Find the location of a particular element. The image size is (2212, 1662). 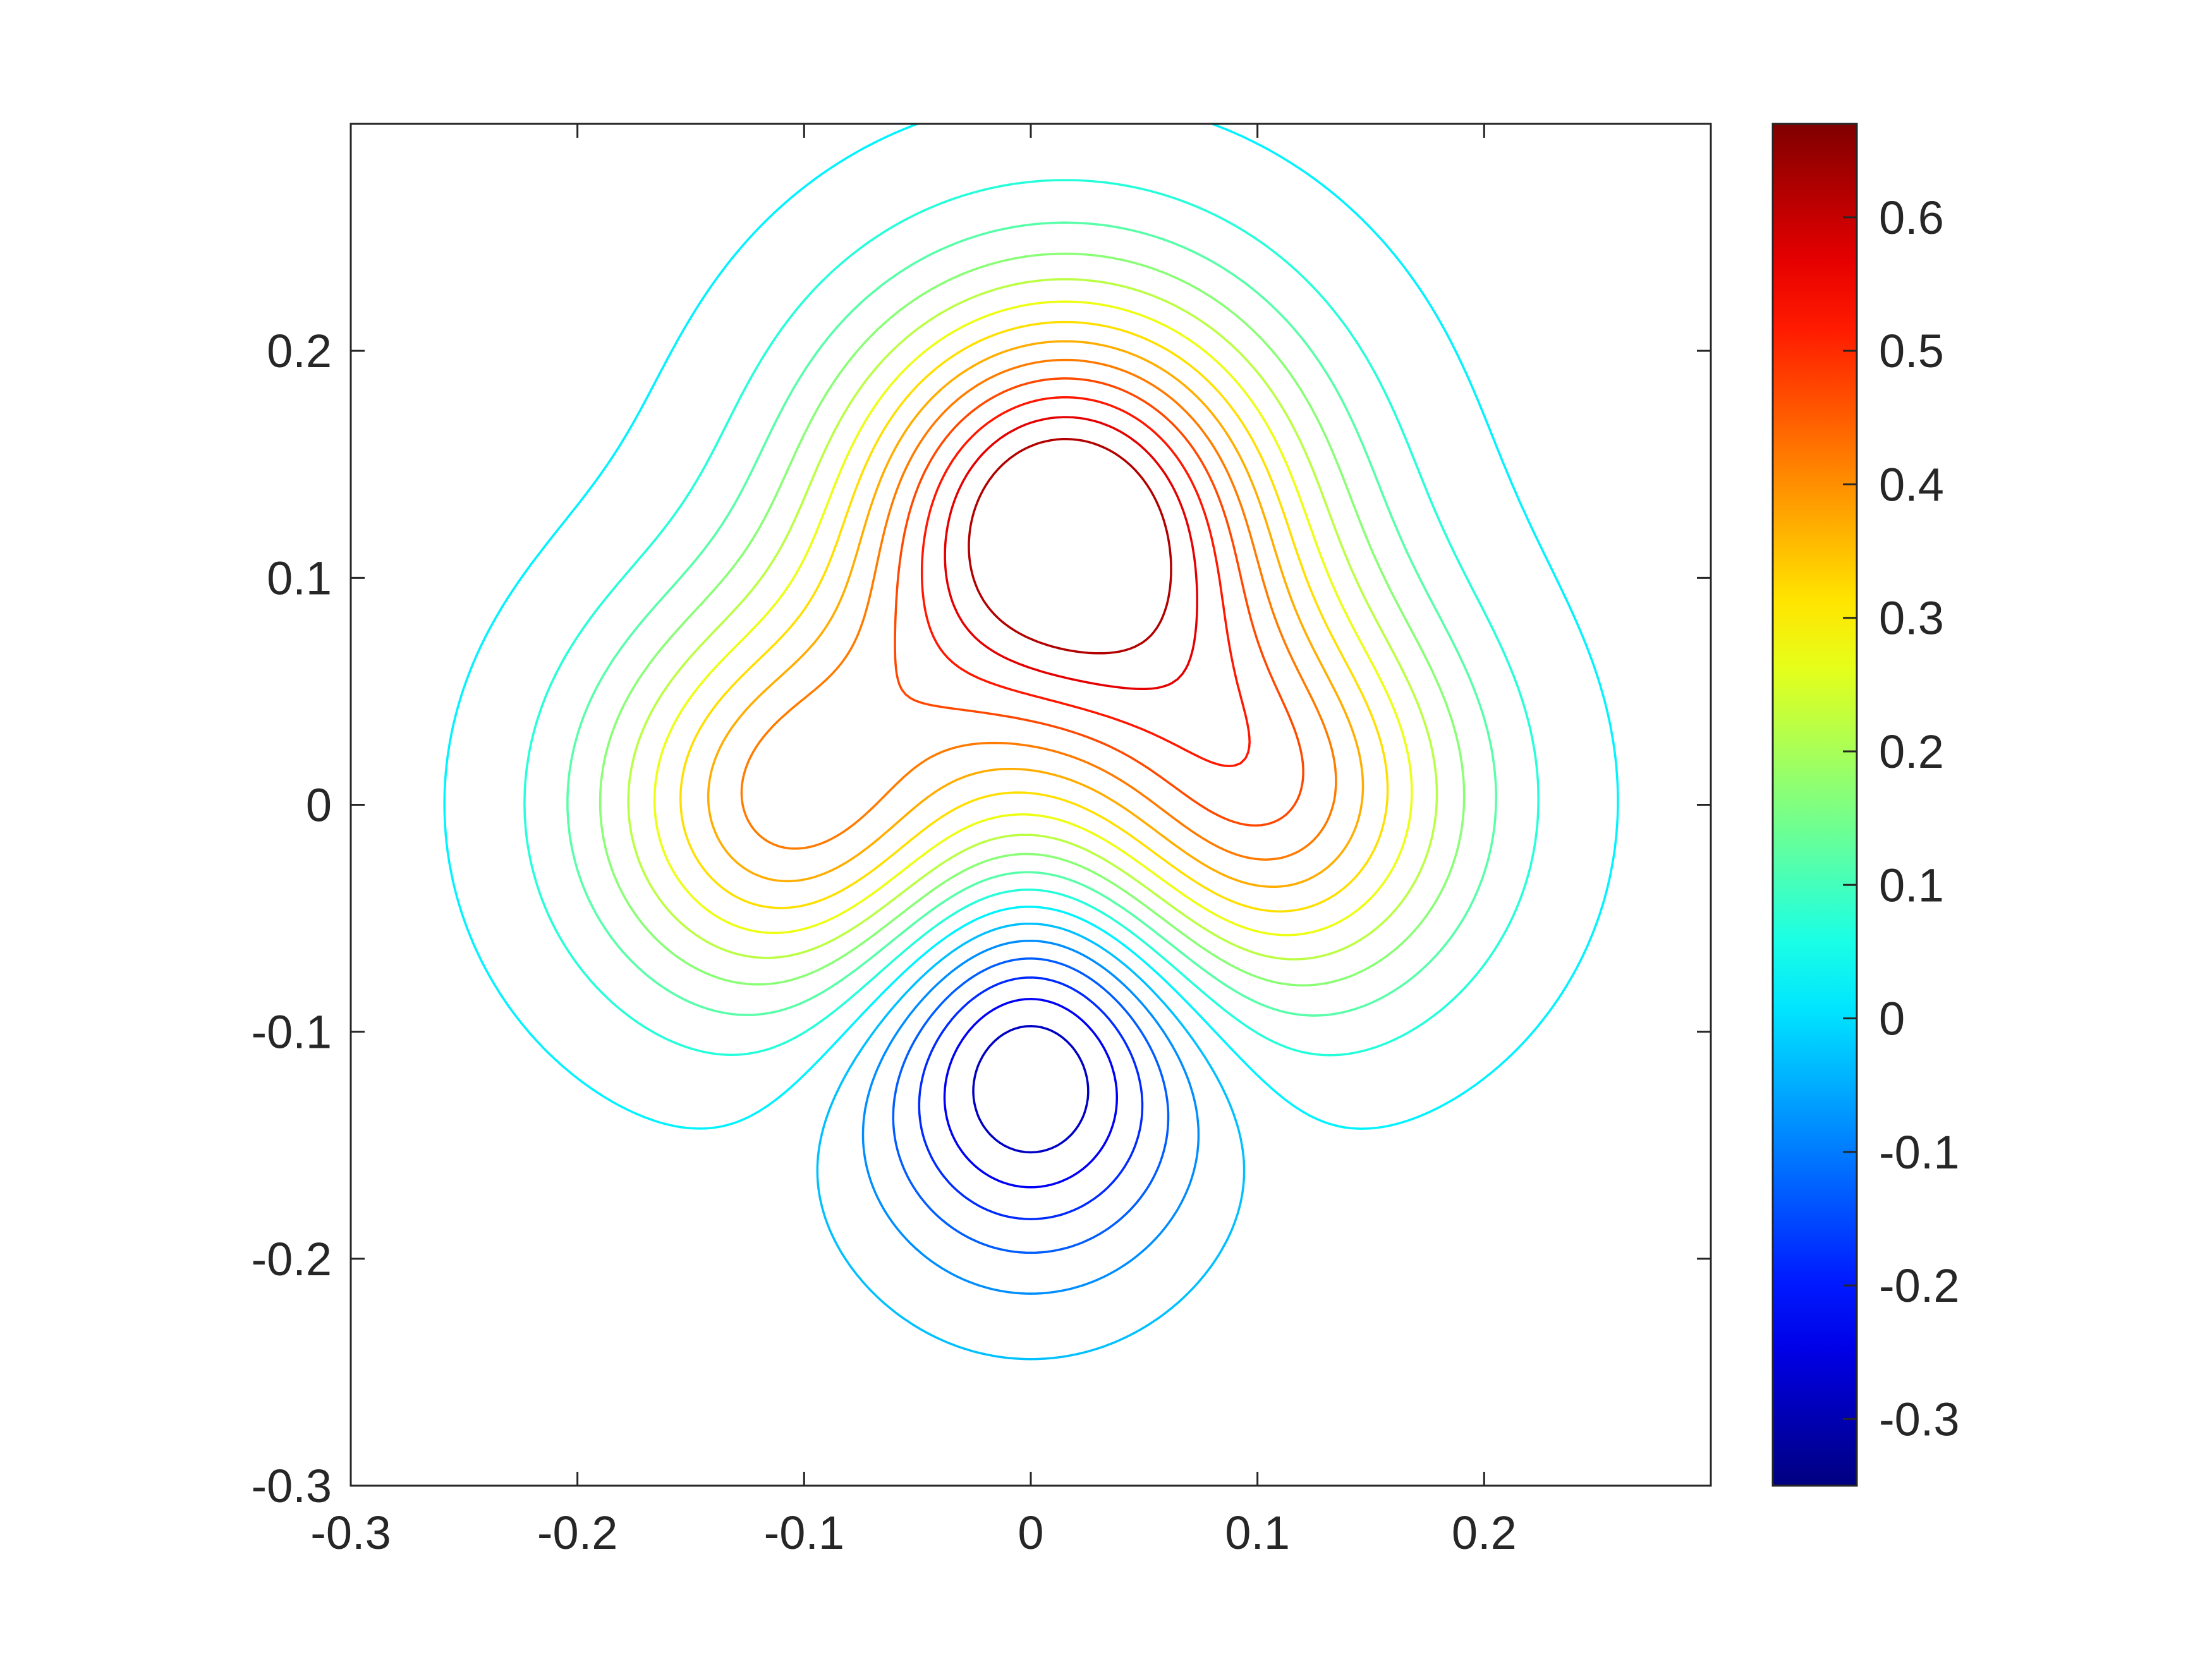

x-tick-label-1: -0.2 is located at coordinates (577, 1533).